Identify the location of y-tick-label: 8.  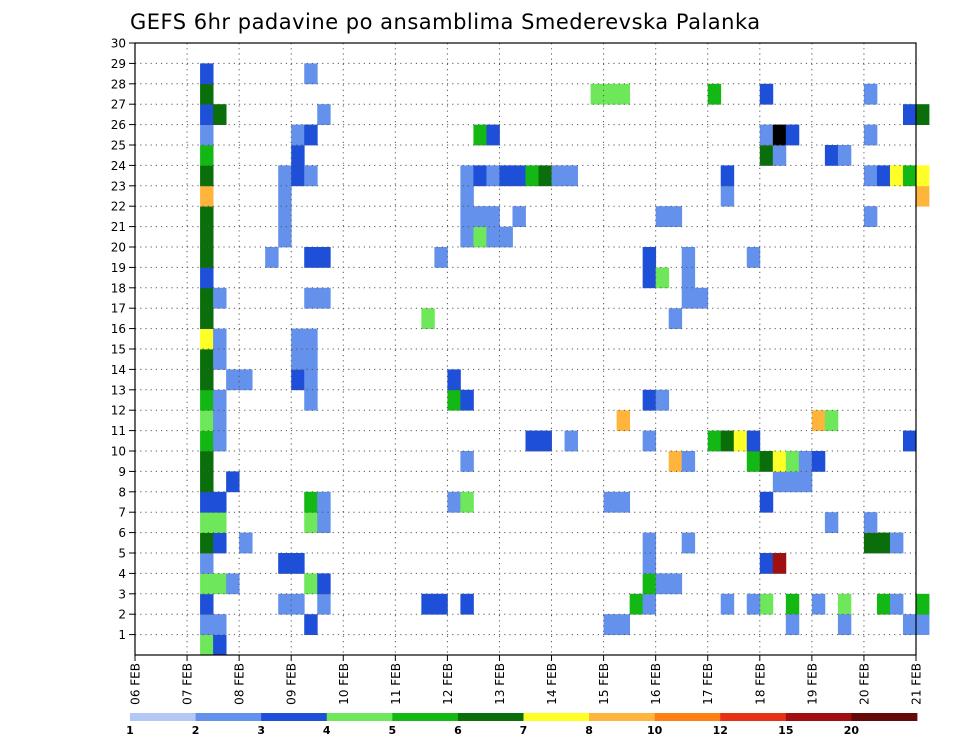
(122, 492).